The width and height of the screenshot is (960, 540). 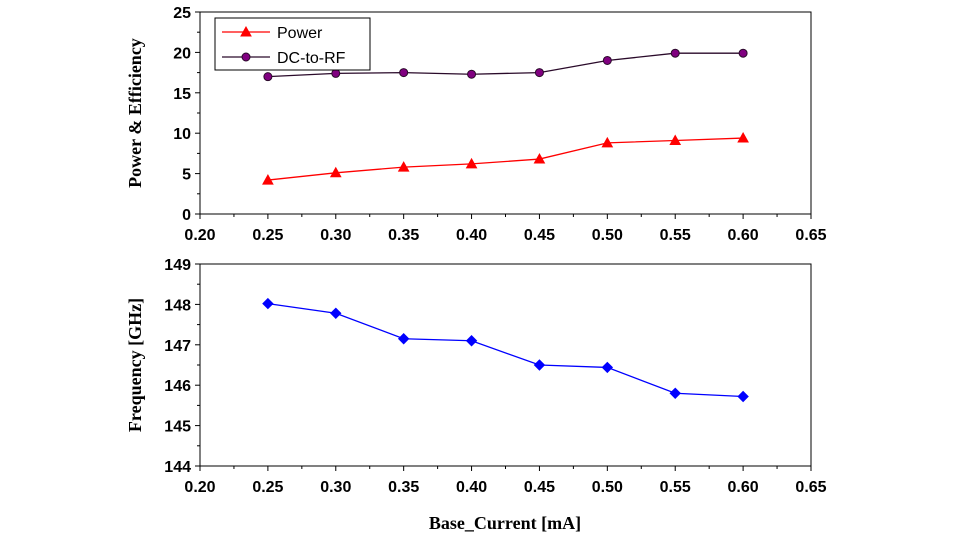 I want to click on legend-label: DC-to-RF, so click(x=311, y=58).